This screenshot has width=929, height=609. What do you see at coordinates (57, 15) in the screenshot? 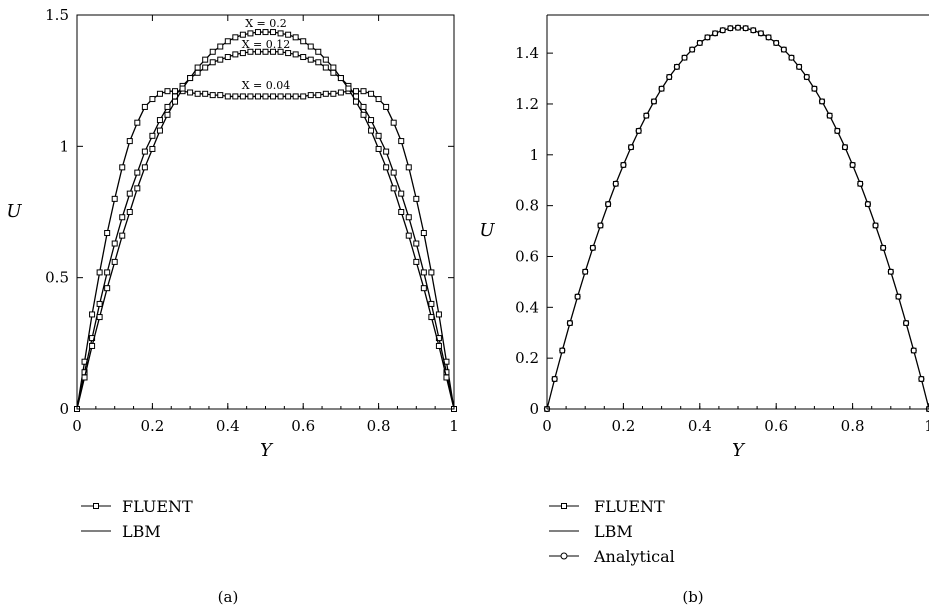
I see `panel-a-y-tick-label: 1.5` at bounding box center [57, 15].